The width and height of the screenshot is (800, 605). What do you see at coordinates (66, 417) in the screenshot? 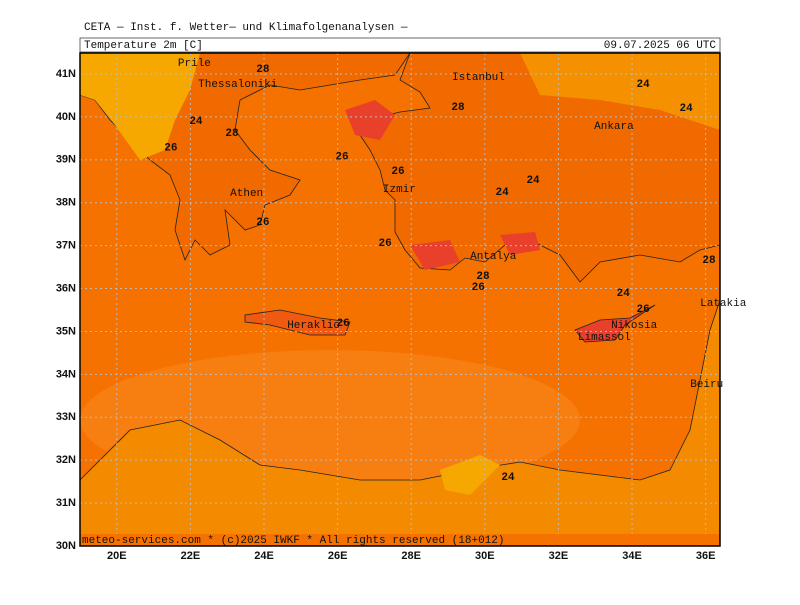
I see `lat-tick-label: 33N` at bounding box center [66, 417].